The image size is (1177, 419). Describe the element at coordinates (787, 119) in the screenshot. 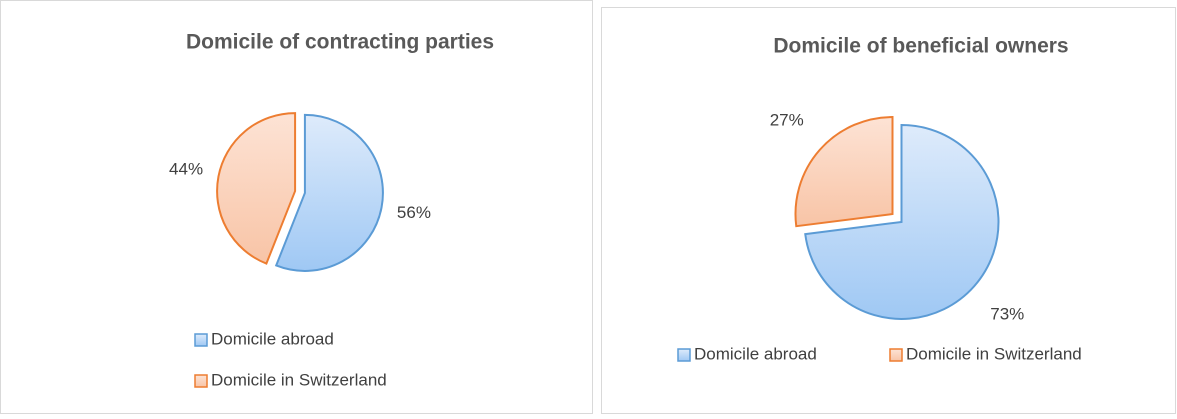

I see `data-label: 27%` at that location.